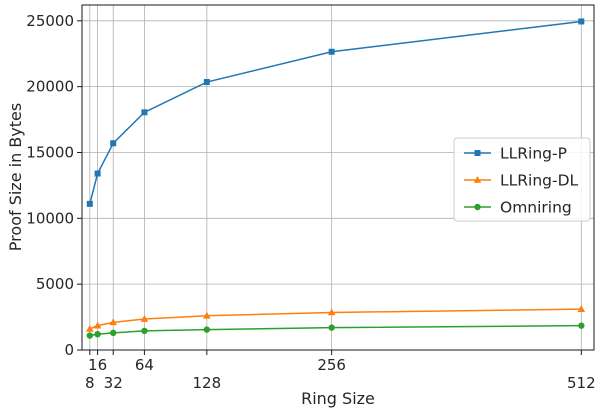 The image size is (598, 413). I want to click on legend-label-llring-dl: LLRing-DL, so click(539, 181).